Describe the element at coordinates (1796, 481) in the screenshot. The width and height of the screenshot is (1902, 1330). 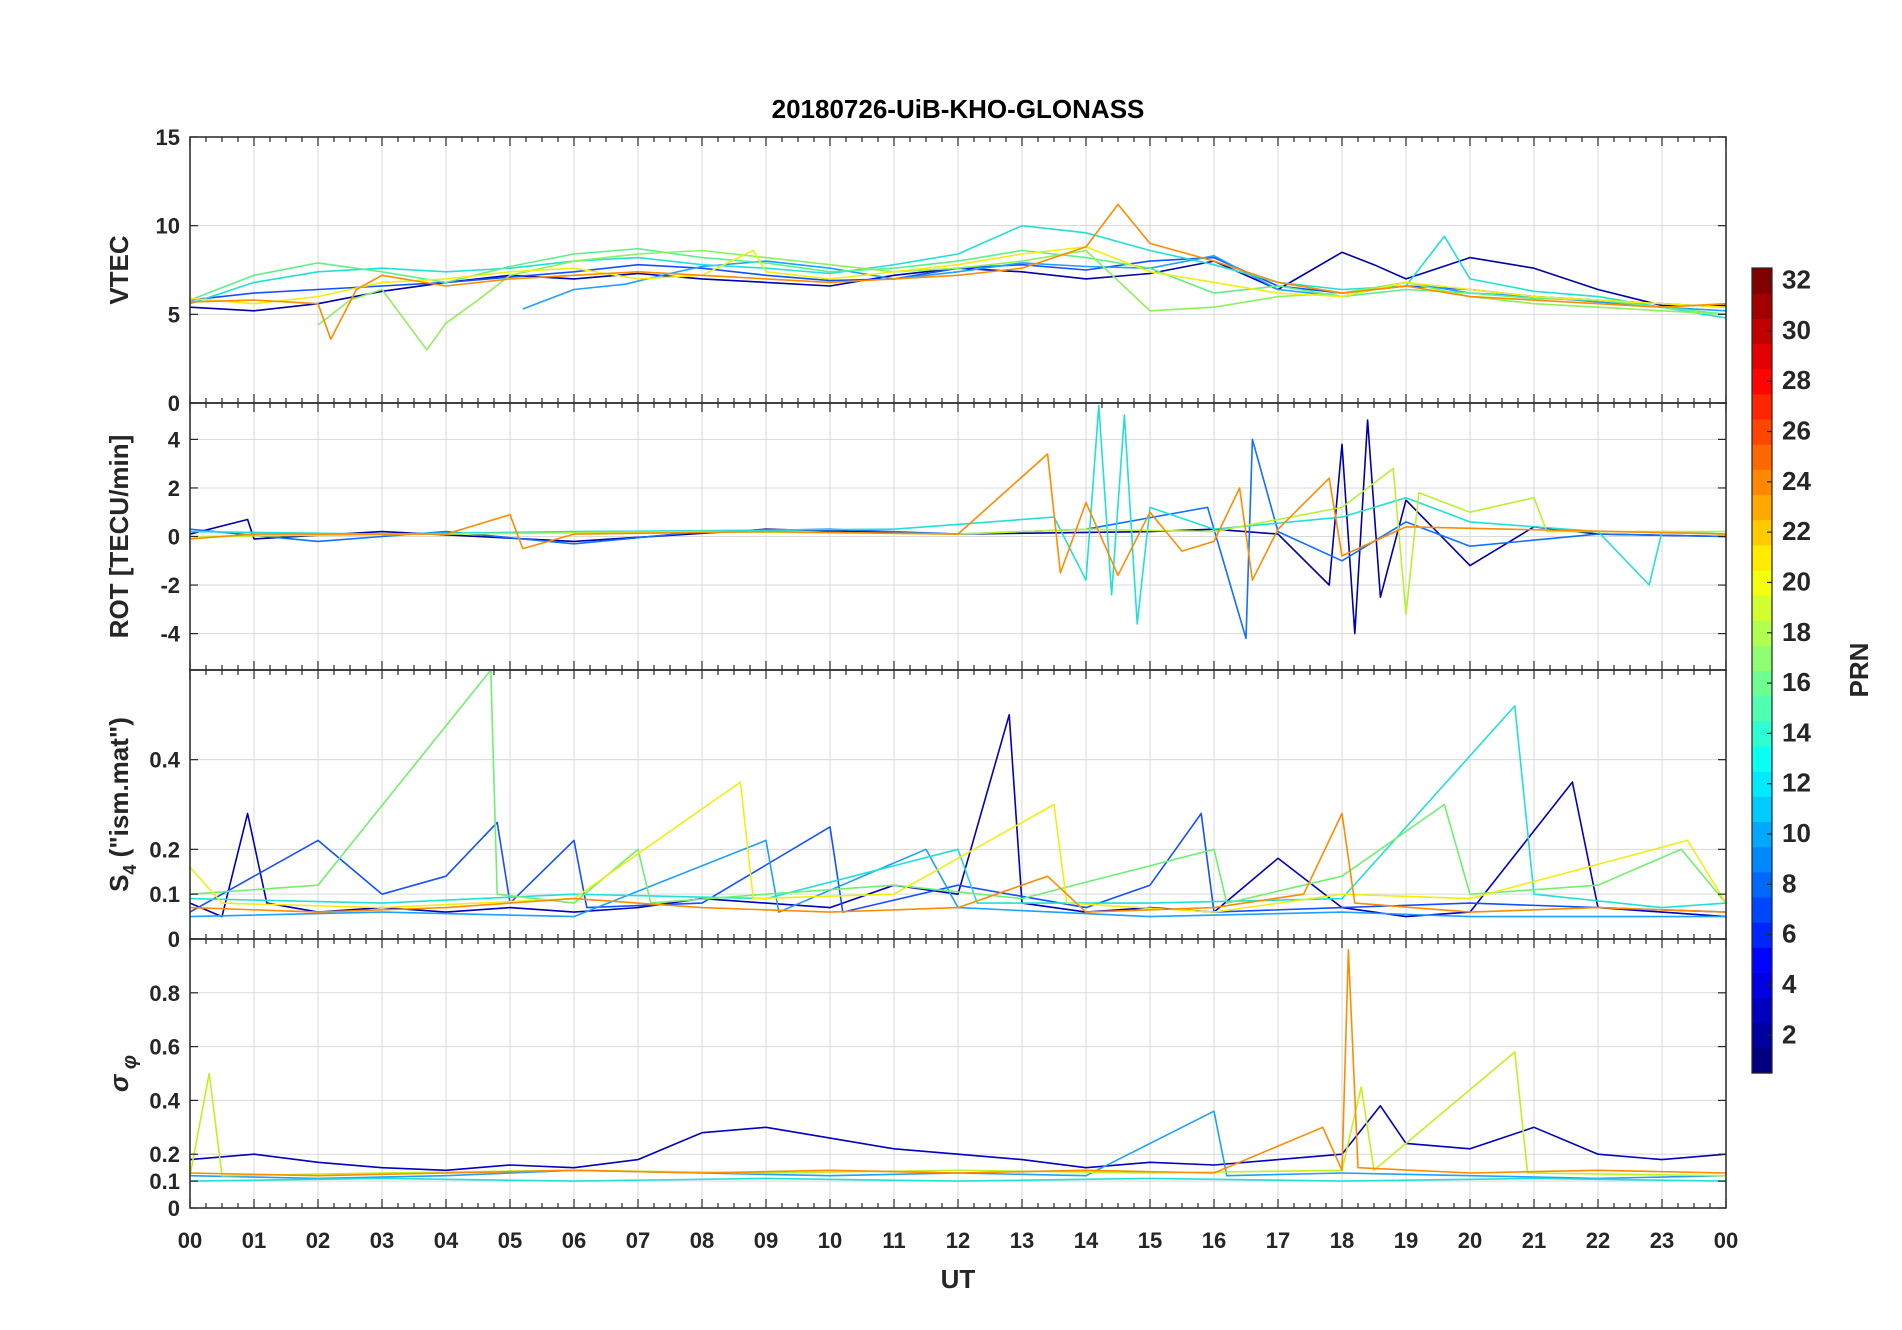
I see `colorbar-tick-label: 24` at that location.